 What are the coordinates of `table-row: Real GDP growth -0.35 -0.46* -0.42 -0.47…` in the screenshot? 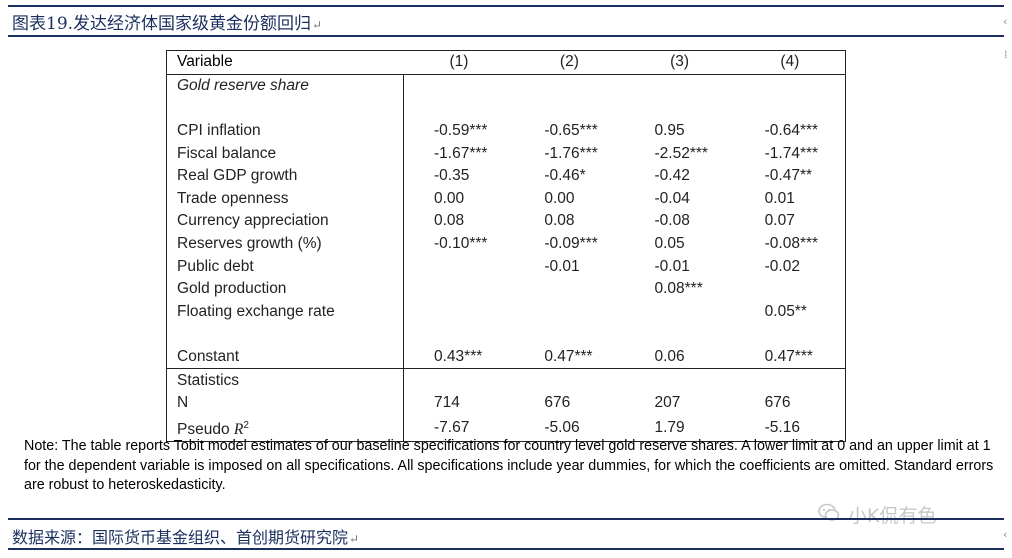 It's located at (506, 176).